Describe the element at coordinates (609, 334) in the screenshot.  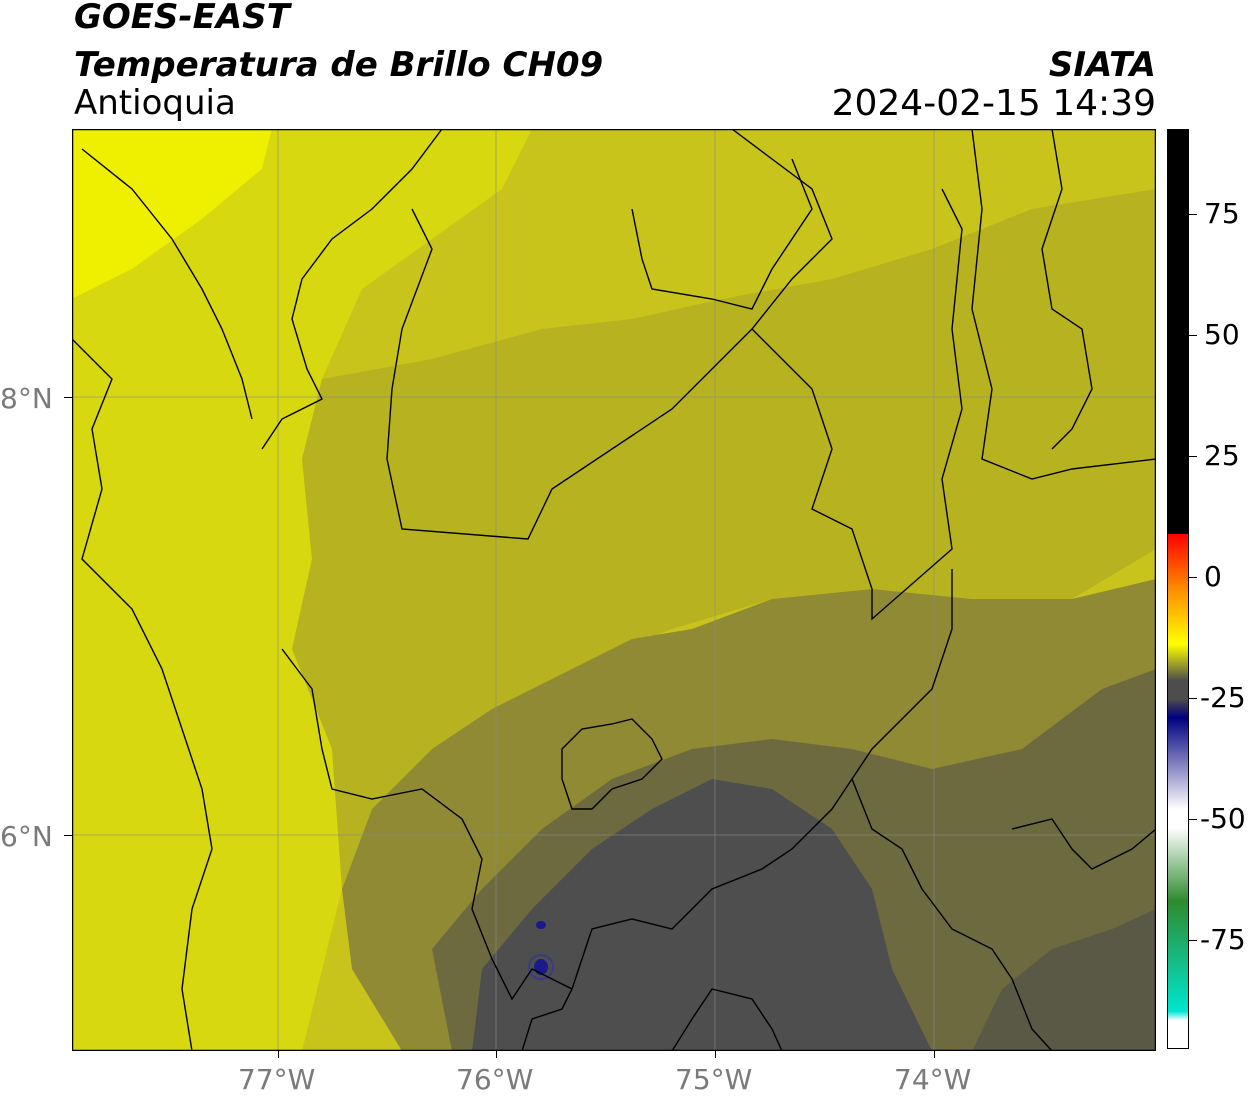
I see `antioquia-border-north` at that location.